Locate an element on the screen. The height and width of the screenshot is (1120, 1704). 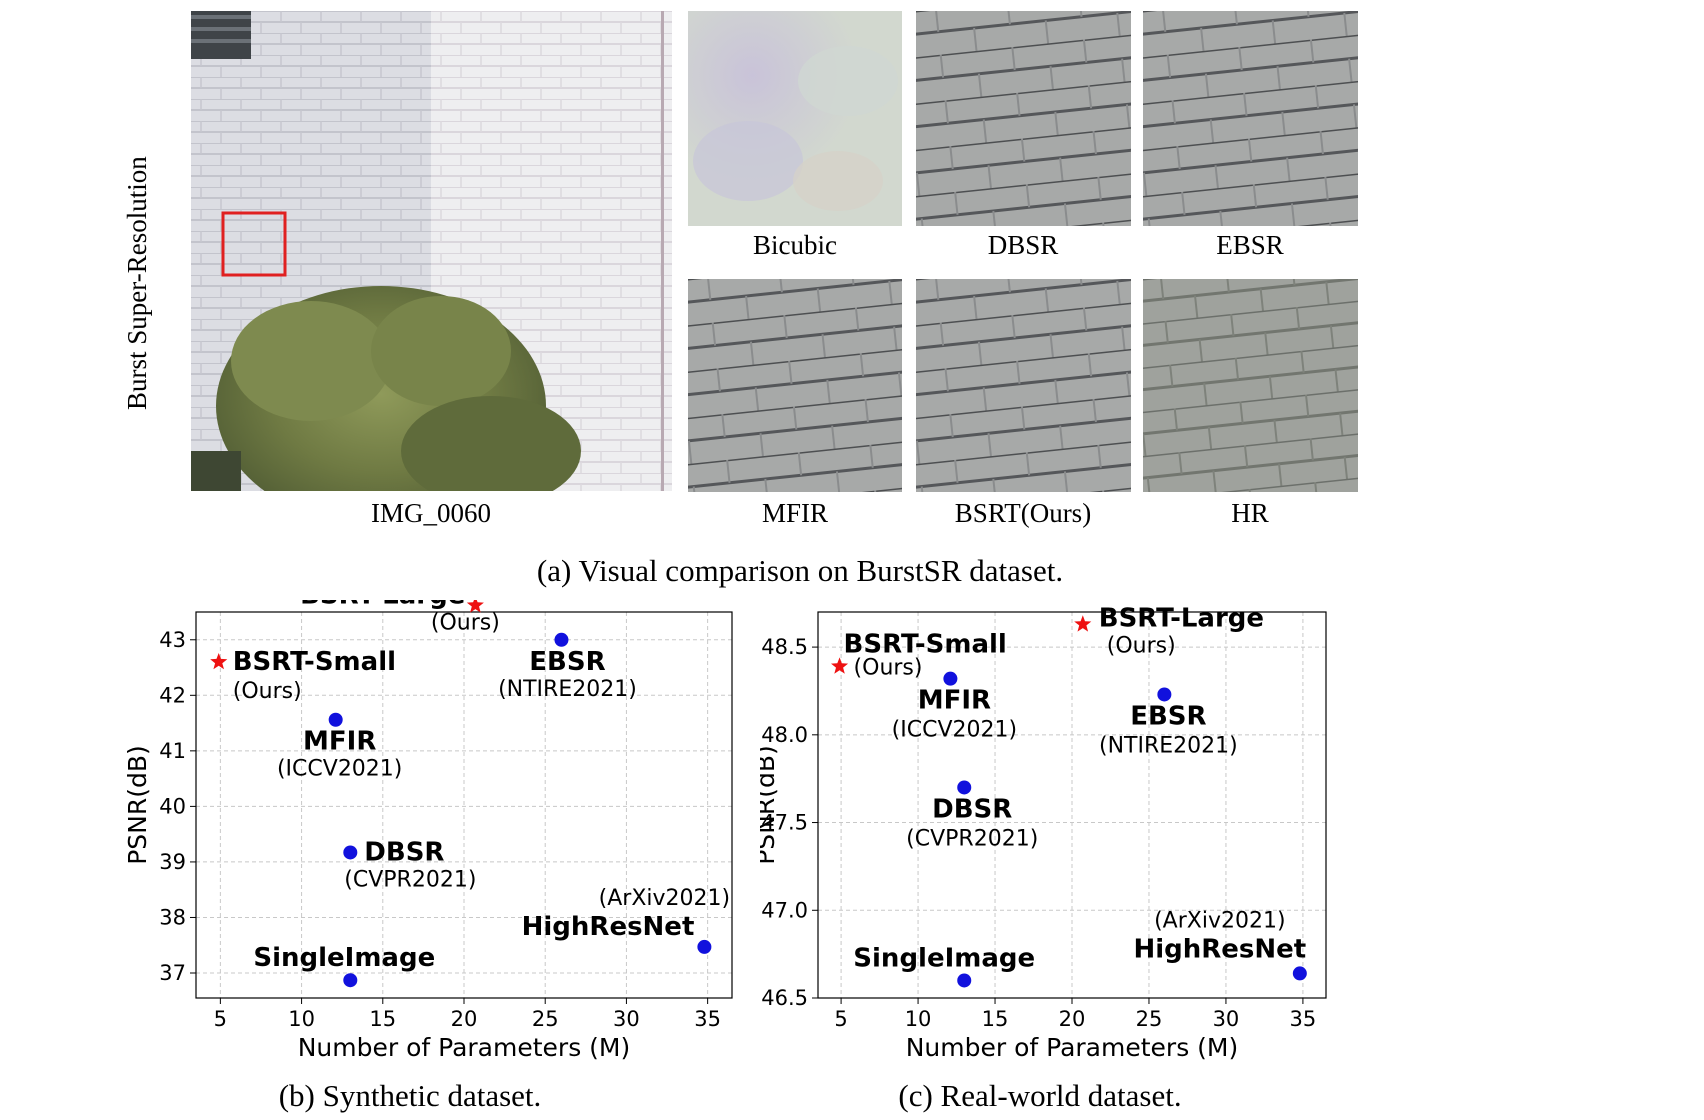
y-tick-label: 39 is located at coordinates (172, 862).